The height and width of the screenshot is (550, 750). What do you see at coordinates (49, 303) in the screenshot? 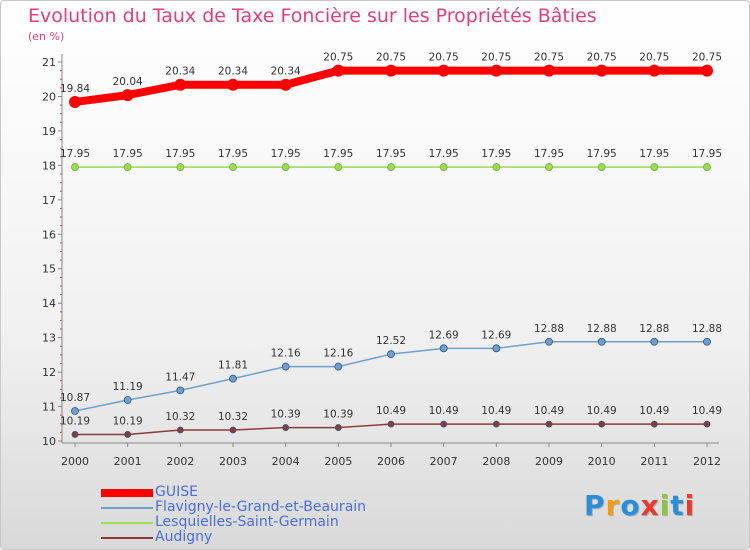
I see `y-tick-label: 14` at bounding box center [49, 303].